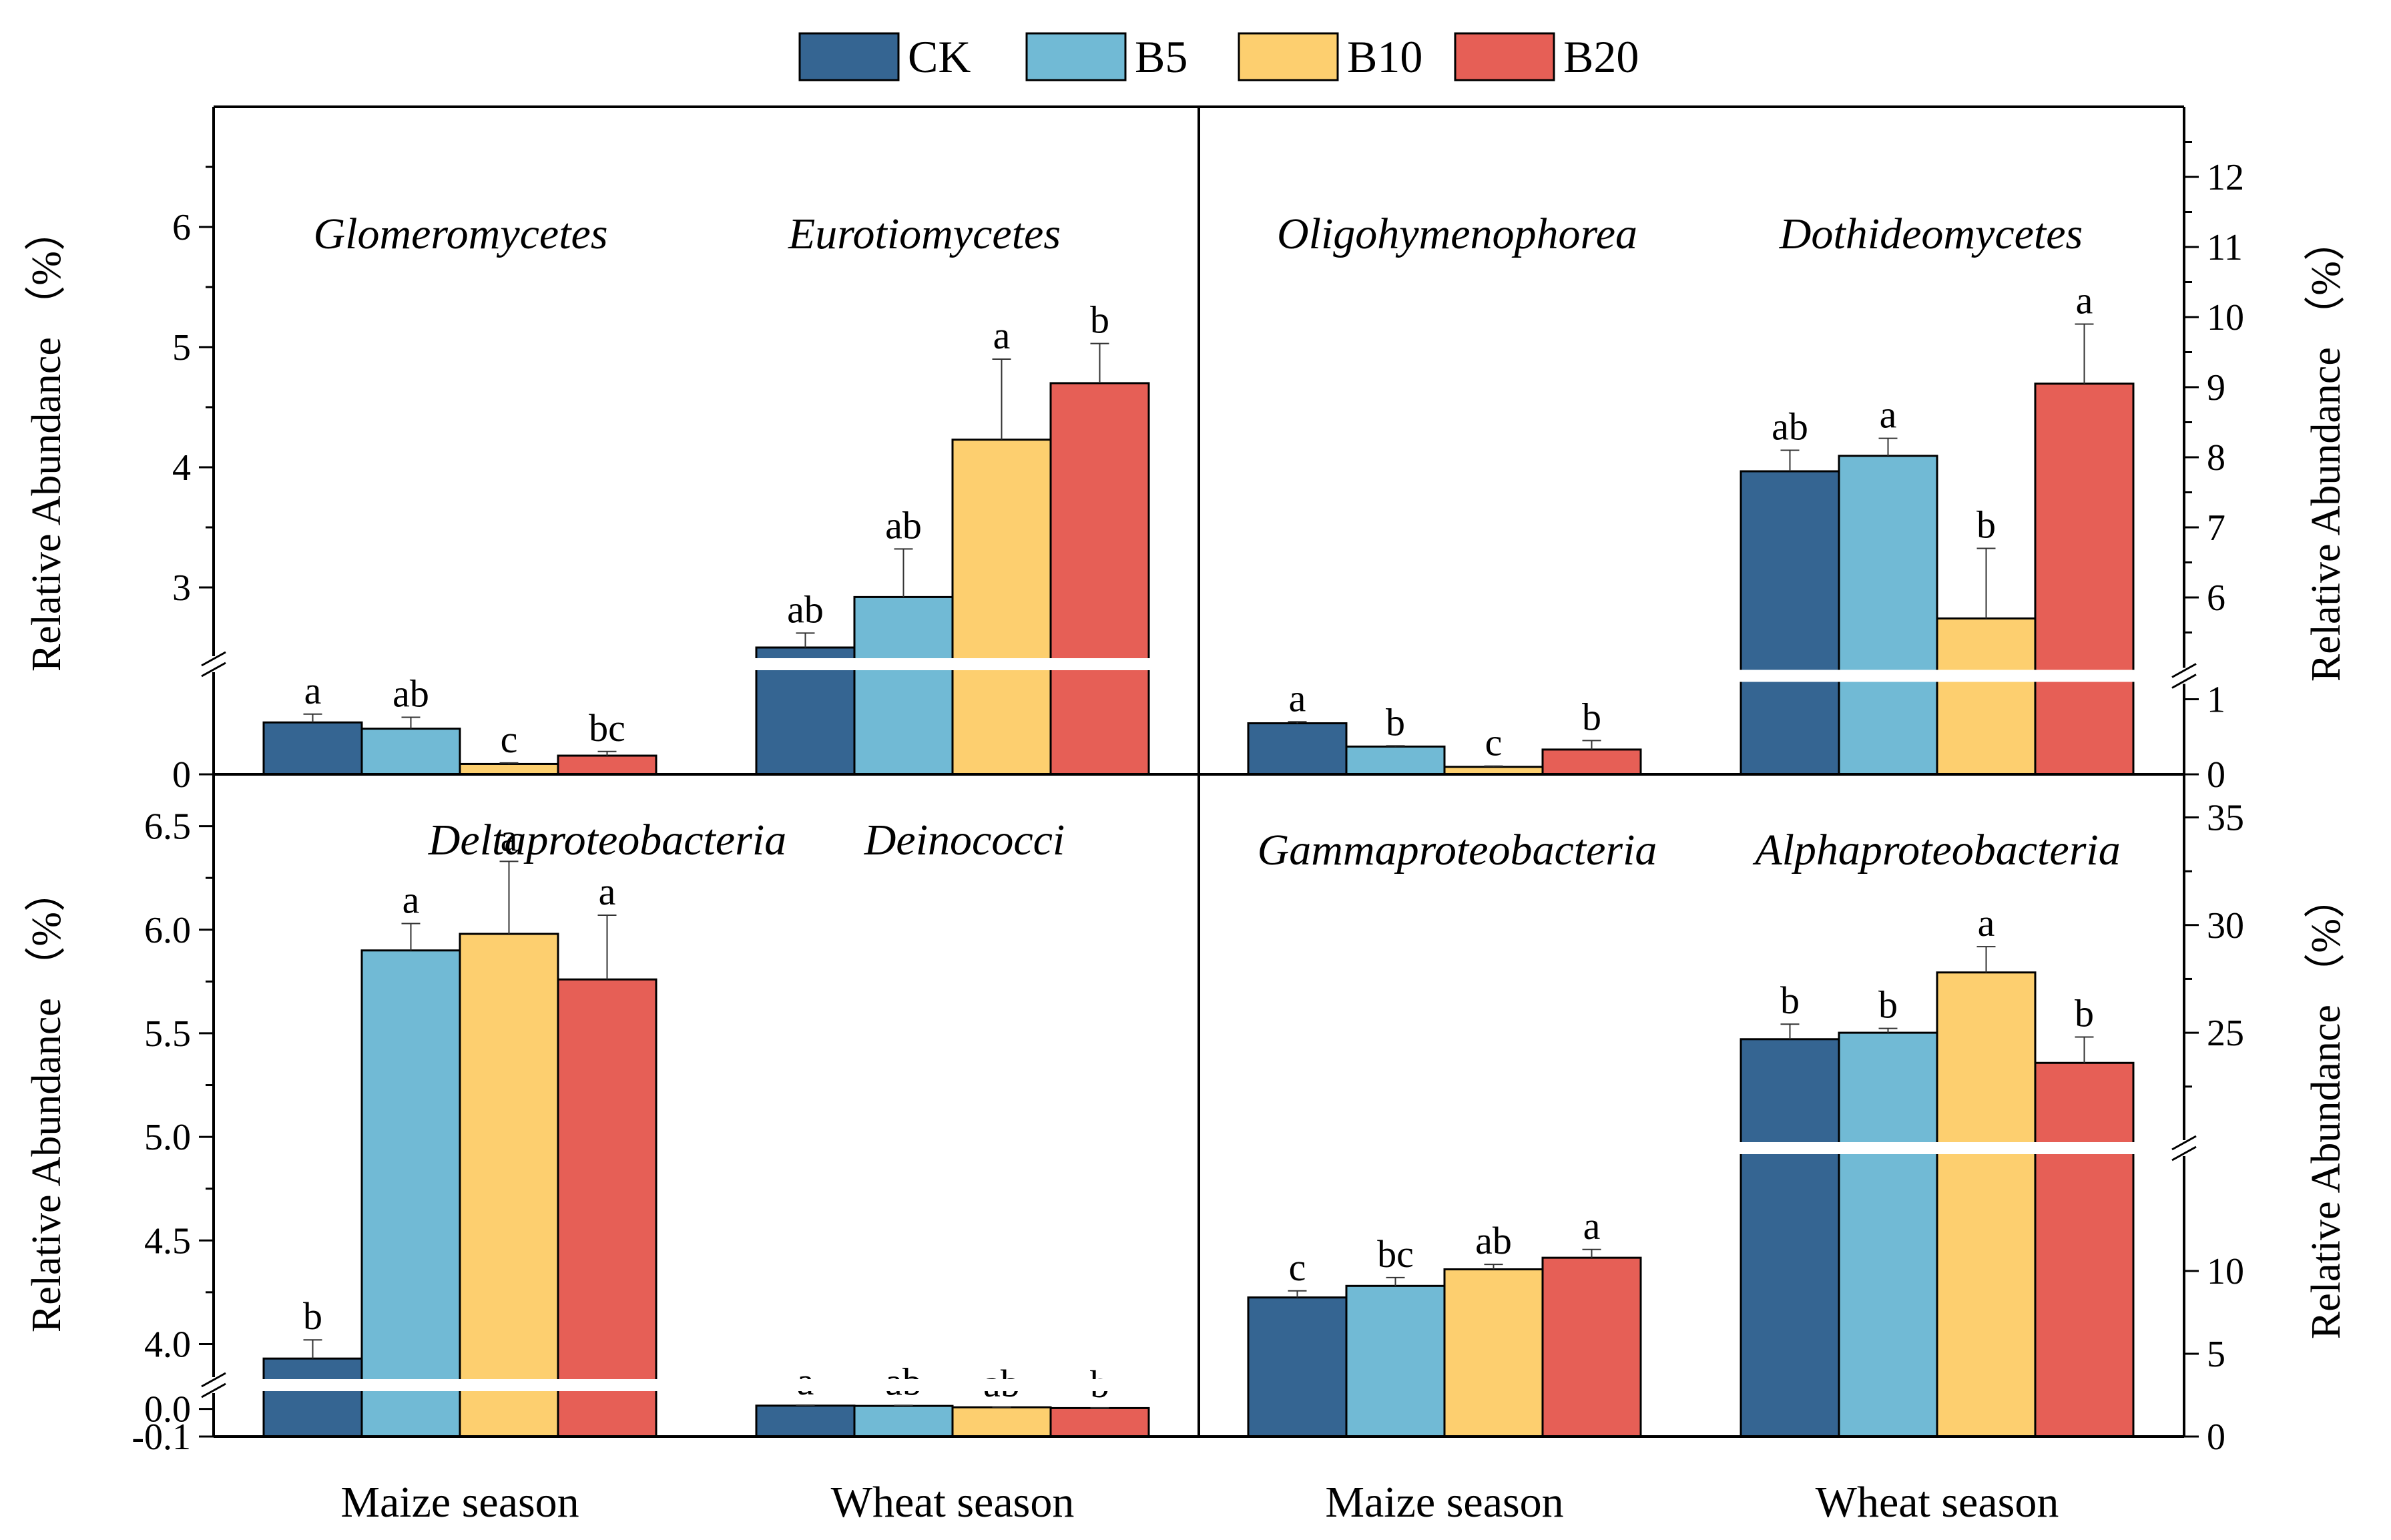 This screenshot has height=1540, width=2391. What do you see at coordinates (2216, 388) in the screenshot?
I see `y-tick-label: 9` at bounding box center [2216, 388].